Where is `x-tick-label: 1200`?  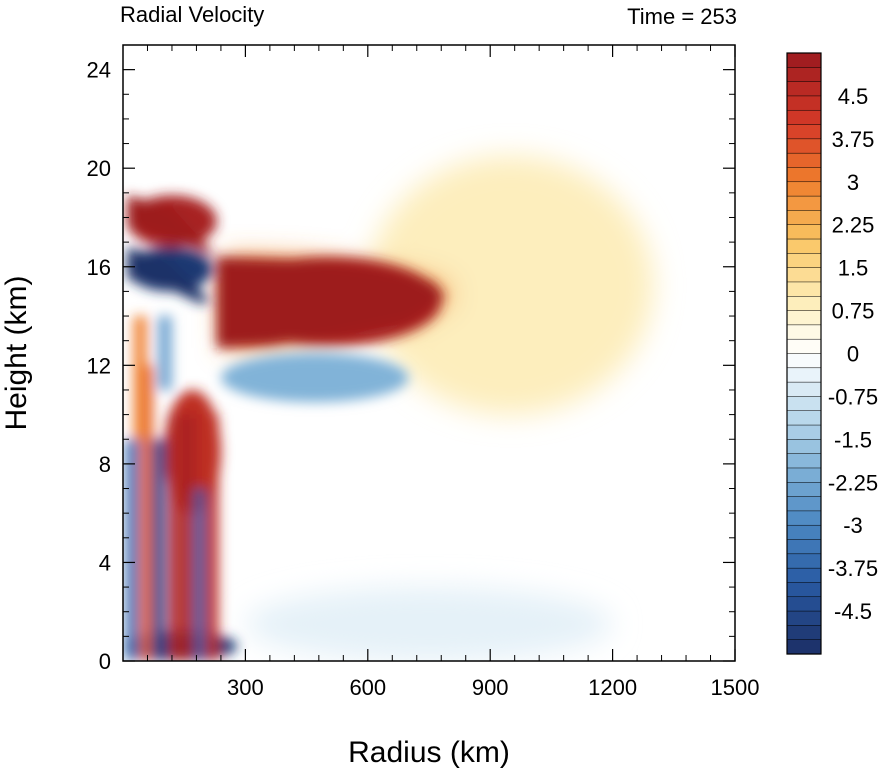 x-tick-label: 1200 is located at coordinates (612, 687).